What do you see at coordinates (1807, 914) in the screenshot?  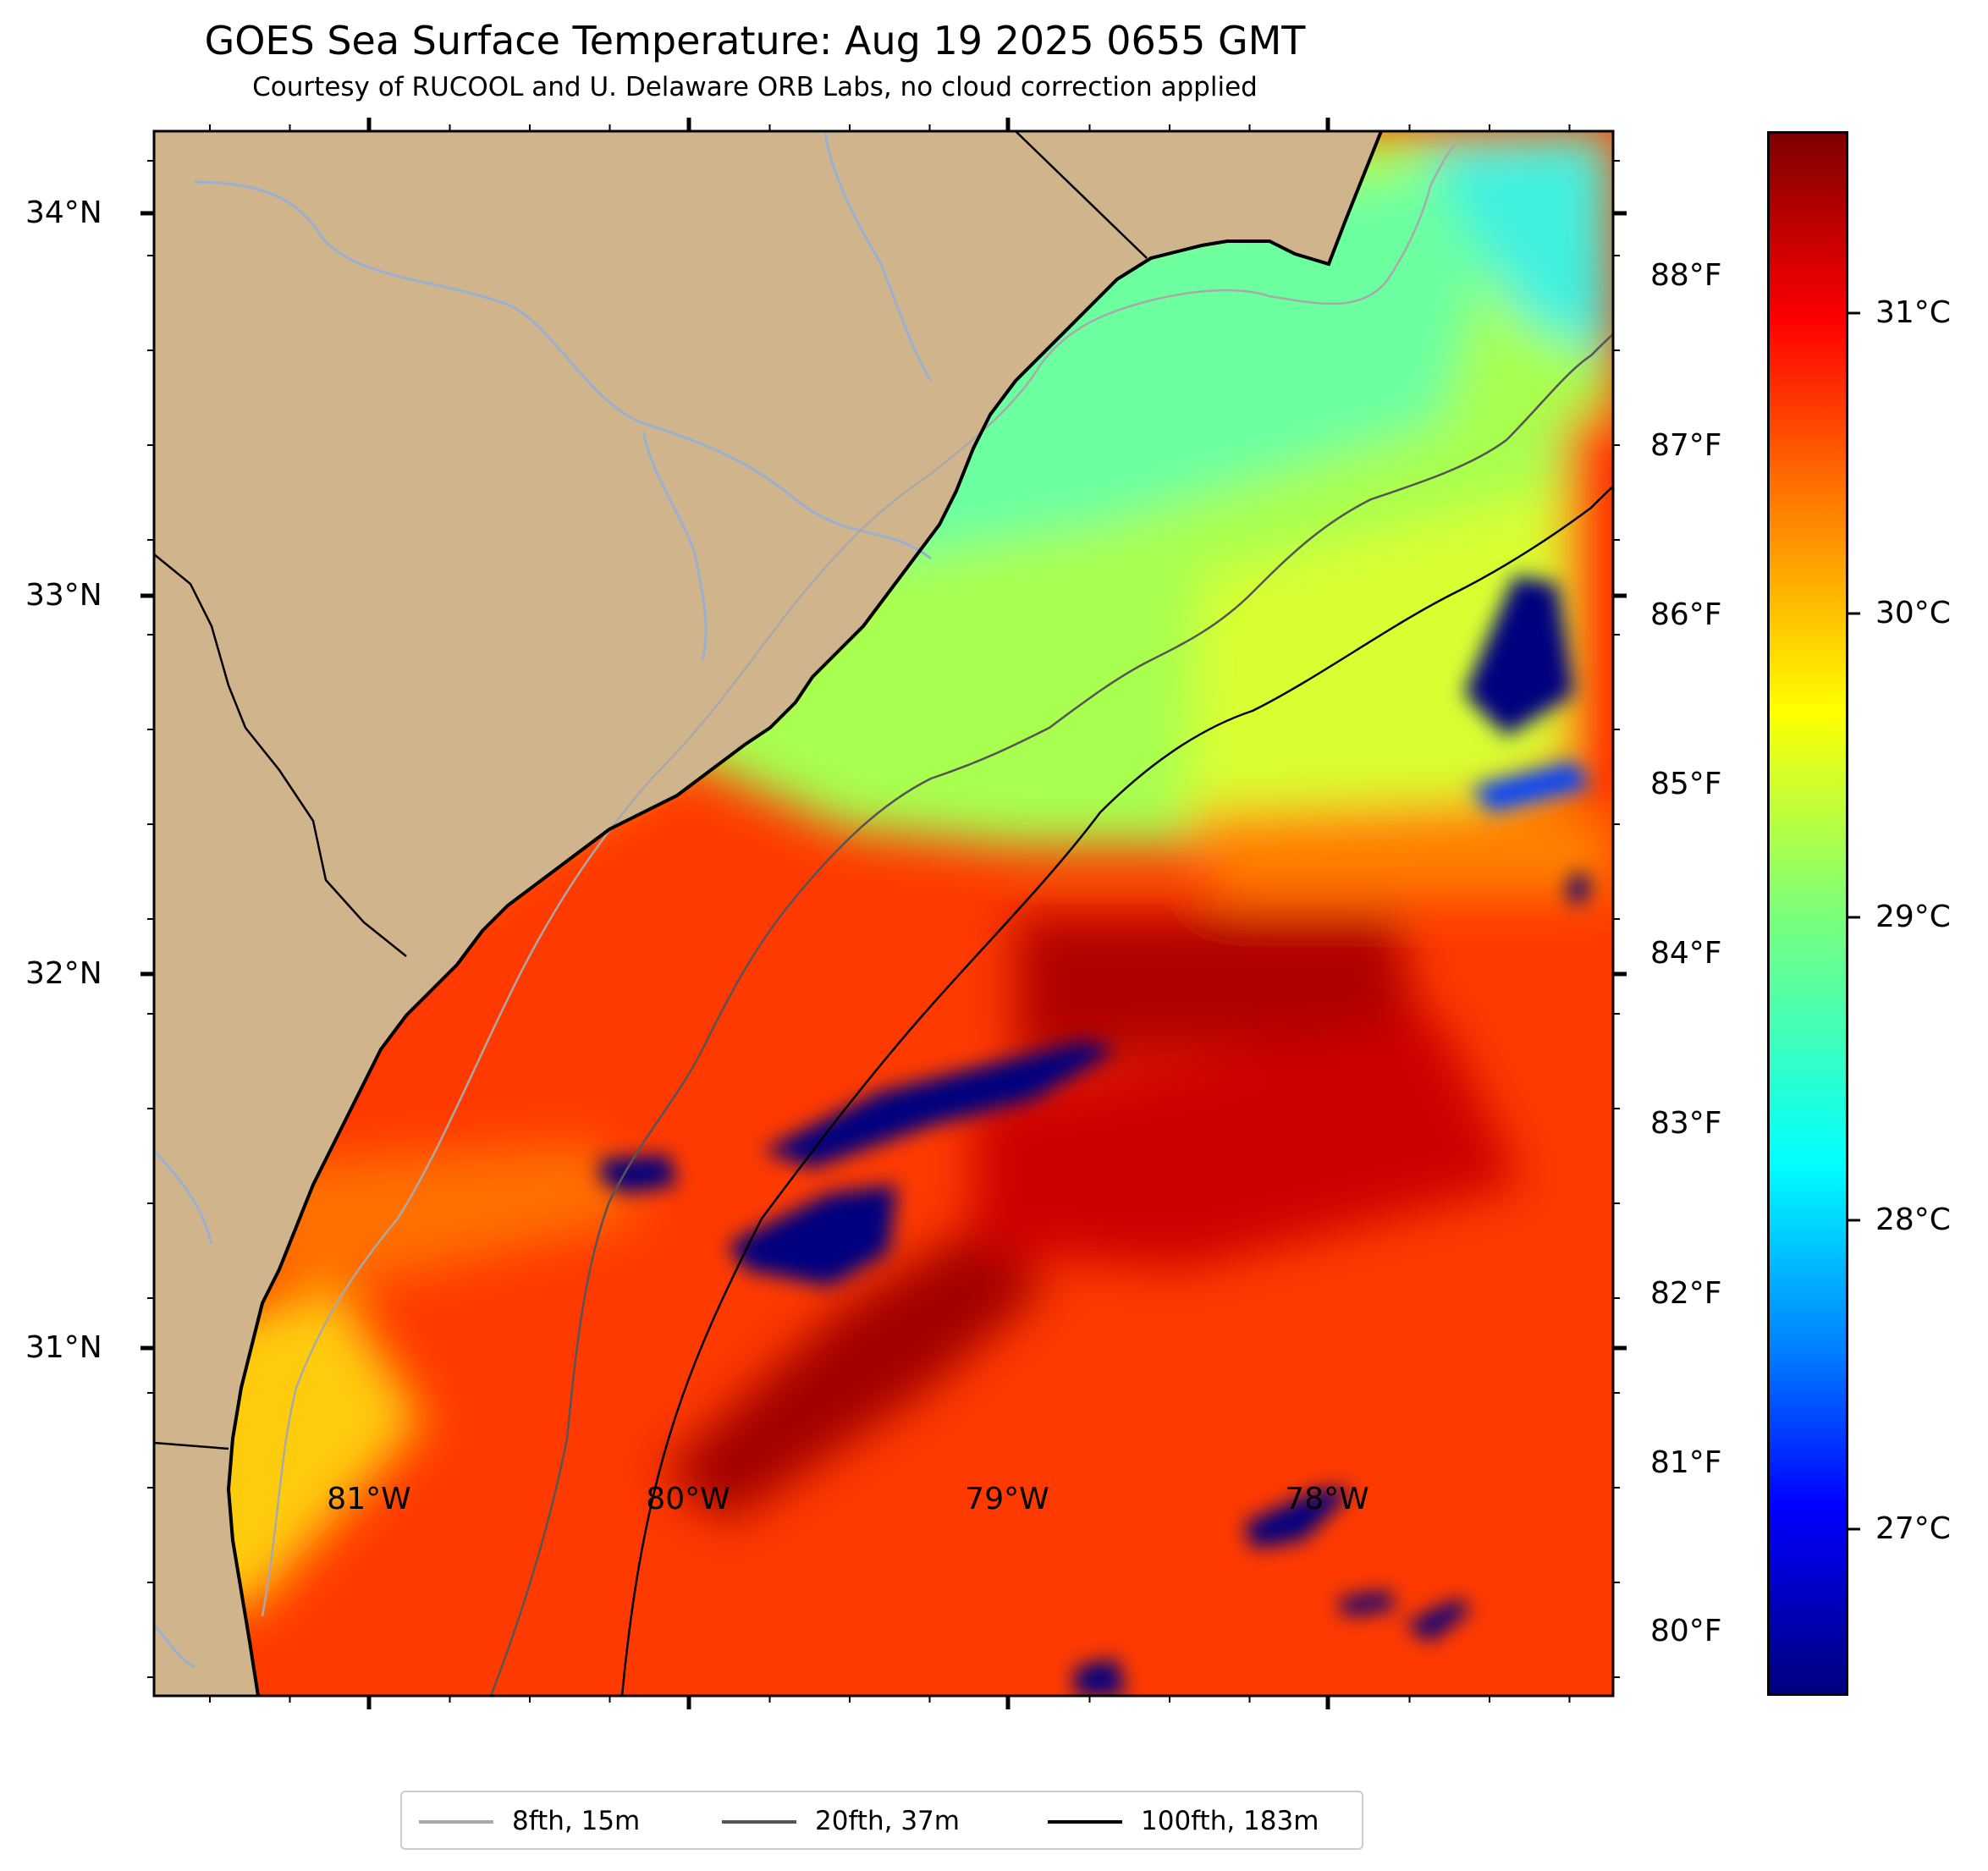 I see `colorbar` at bounding box center [1807, 914].